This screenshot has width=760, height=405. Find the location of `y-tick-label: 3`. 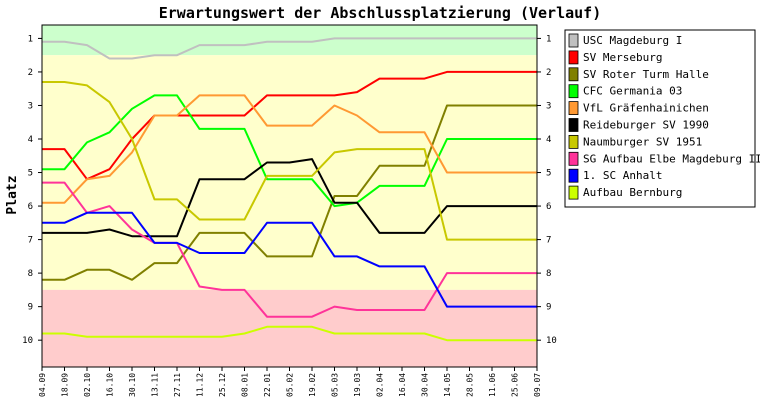

y-tick-label: 3 is located at coordinates (30, 106).